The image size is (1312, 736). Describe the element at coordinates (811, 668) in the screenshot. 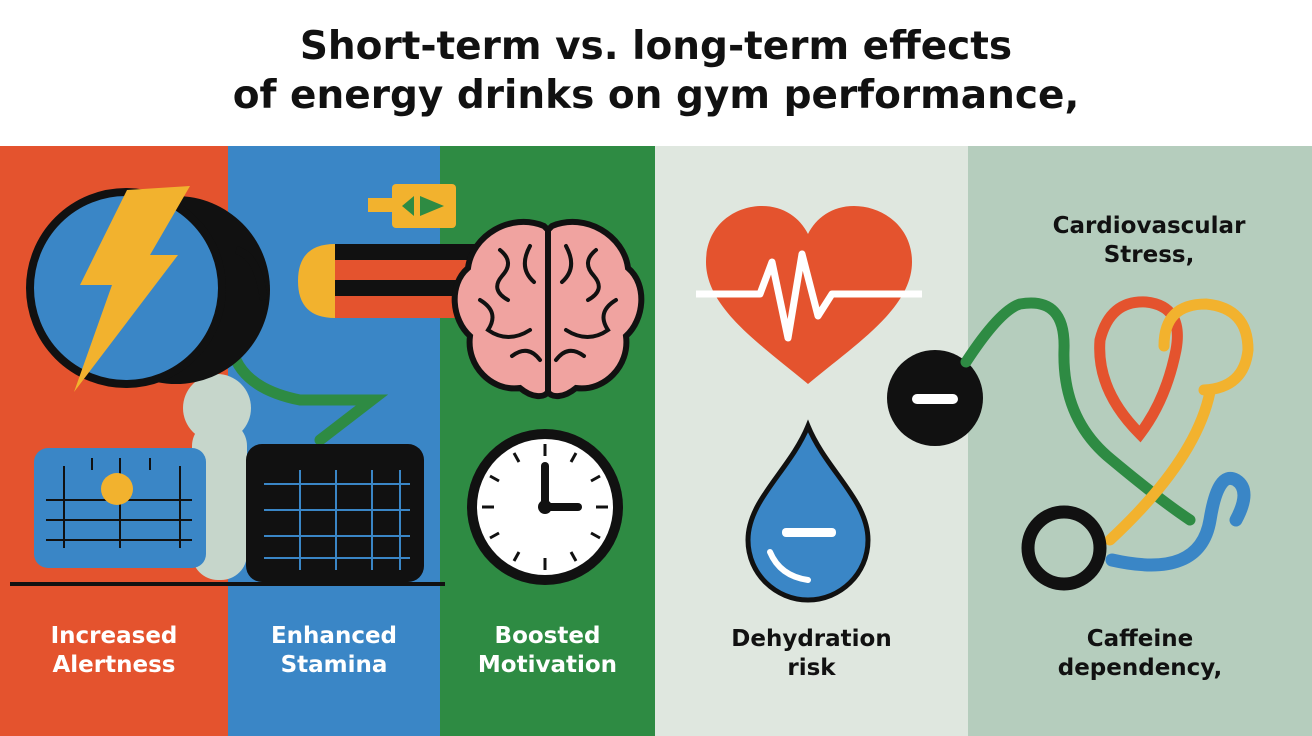

I see `label-dehydration-line2: risk` at that location.